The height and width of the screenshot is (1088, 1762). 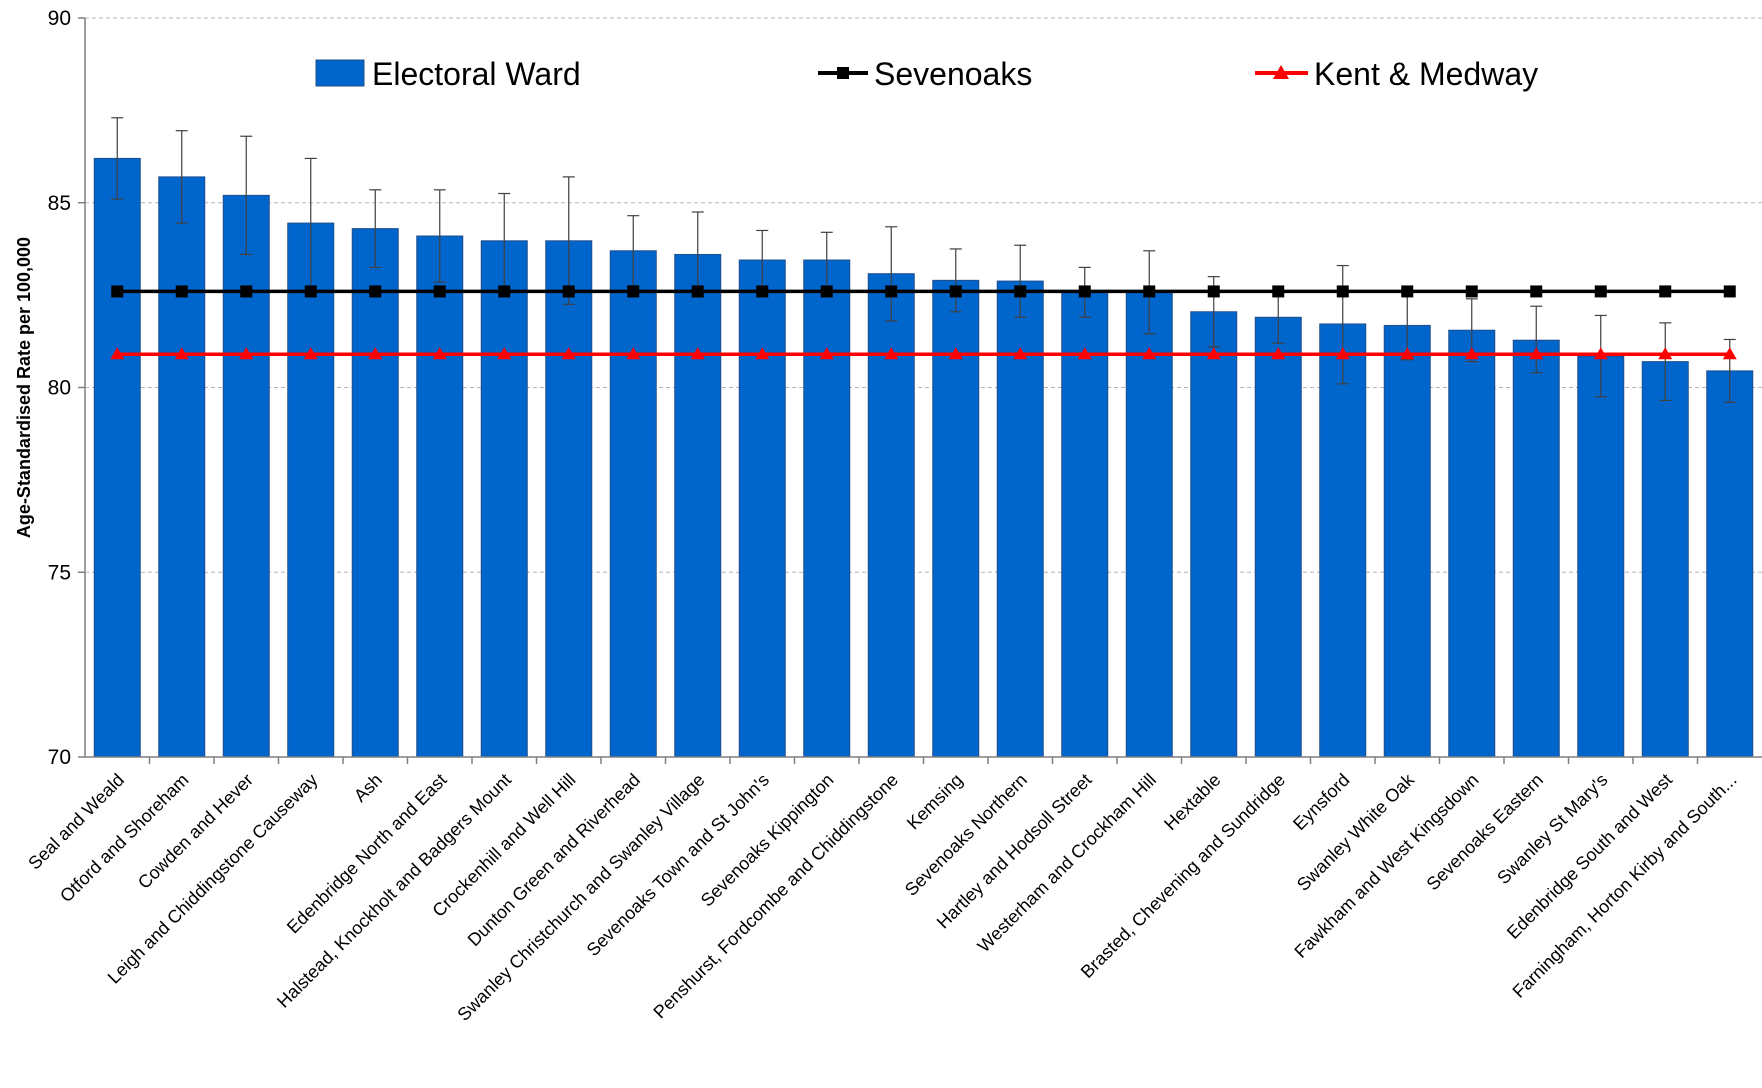 What do you see at coordinates (368, 788) in the screenshot?
I see `category-label: Ash` at bounding box center [368, 788].